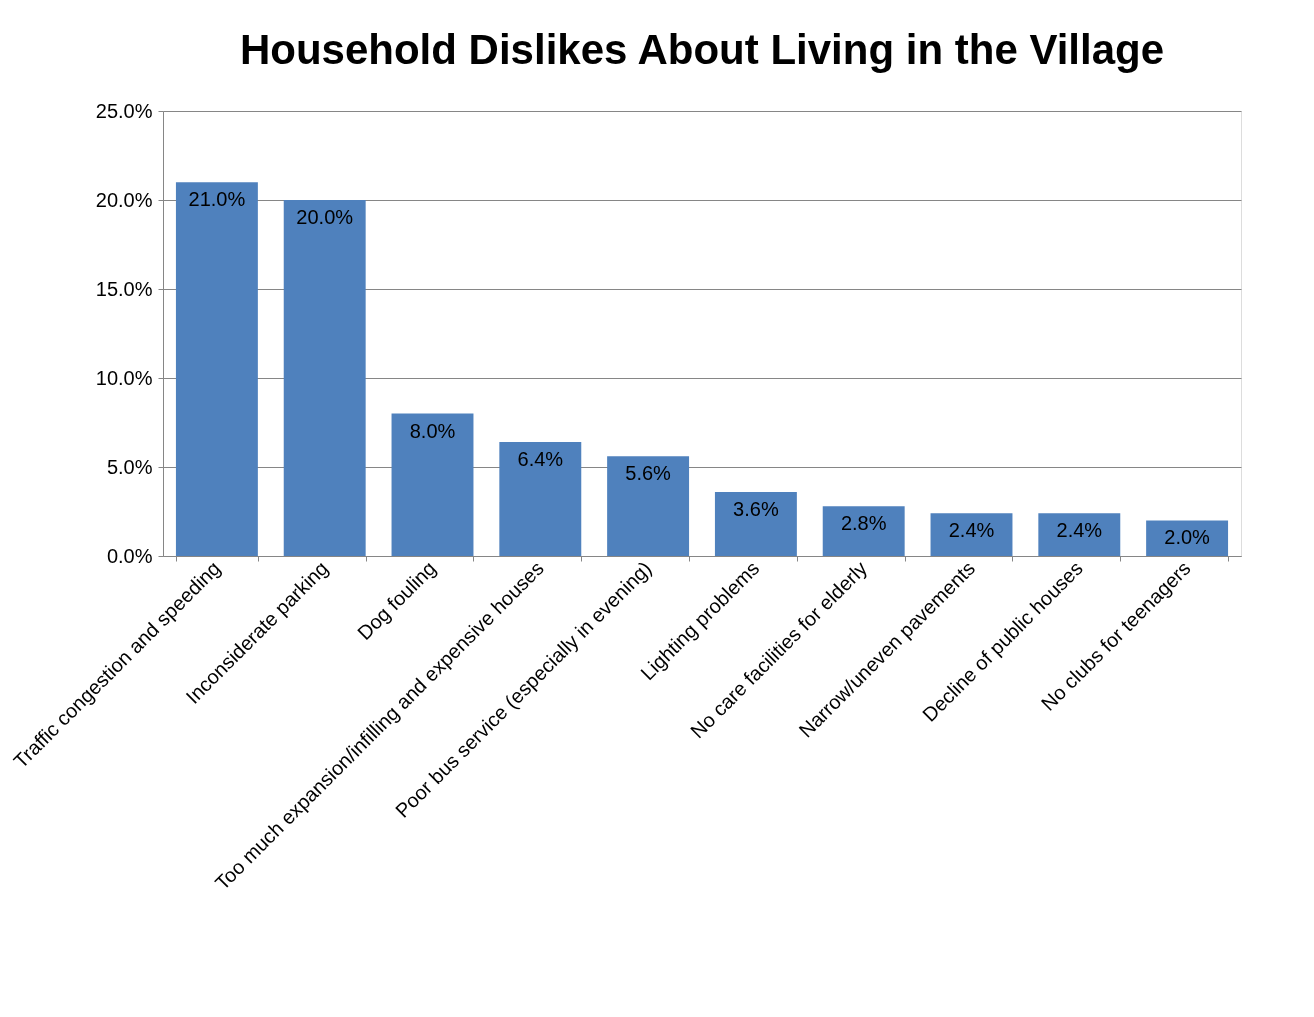  What do you see at coordinates (124, 110) in the screenshot?
I see `y-tick-label: 25.0%` at bounding box center [124, 110].